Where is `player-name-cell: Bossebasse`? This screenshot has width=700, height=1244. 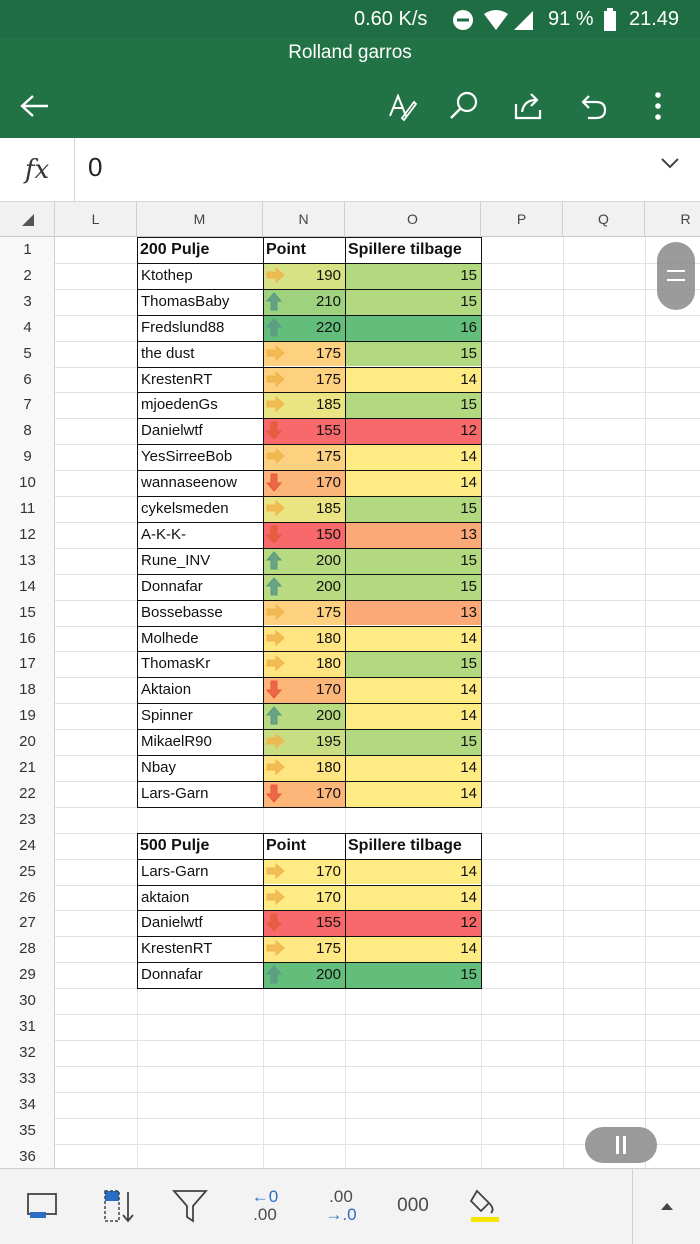 player-name-cell: Bossebasse is located at coordinates (200, 612).